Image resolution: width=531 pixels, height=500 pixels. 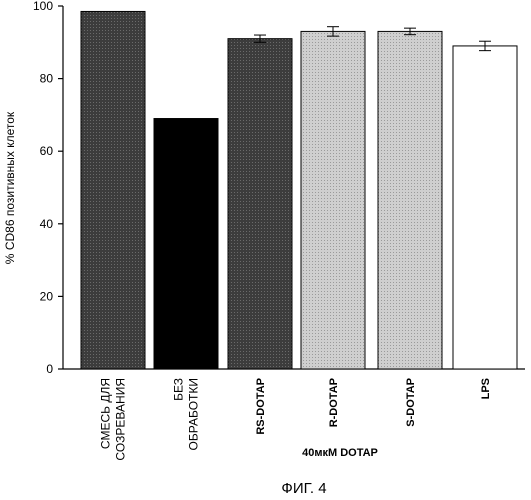 I want to click on y-tick-label: 0, so click(x=49, y=369).